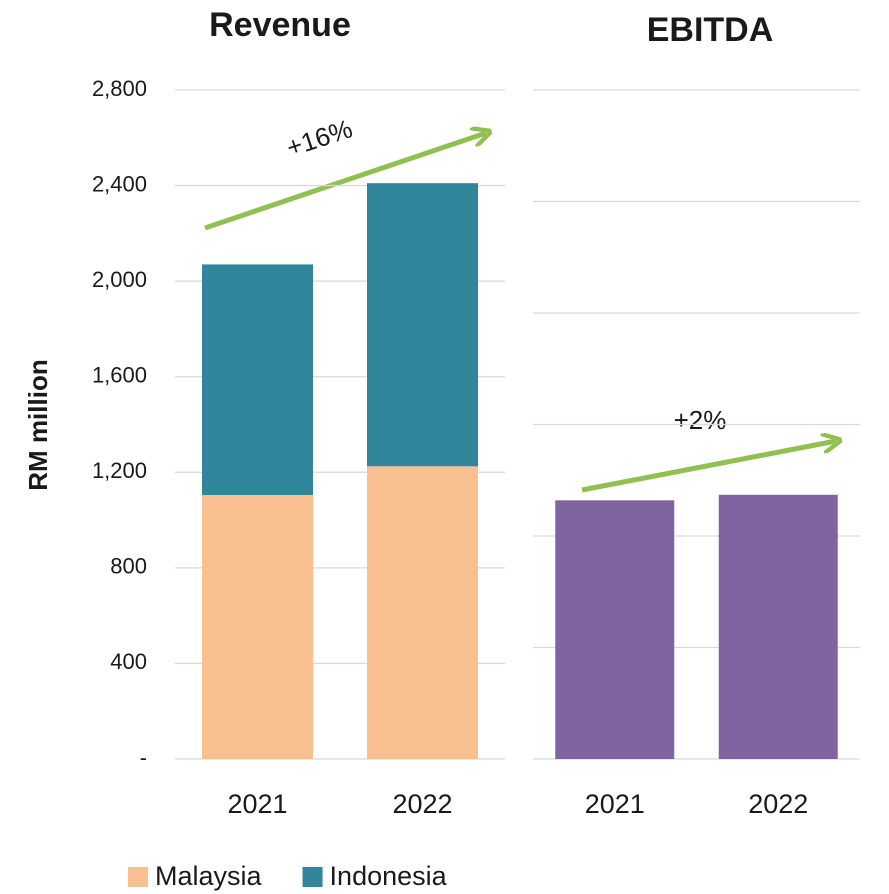  Describe the element at coordinates (143, 757) in the screenshot. I see `y-tick-label: -` at that location.